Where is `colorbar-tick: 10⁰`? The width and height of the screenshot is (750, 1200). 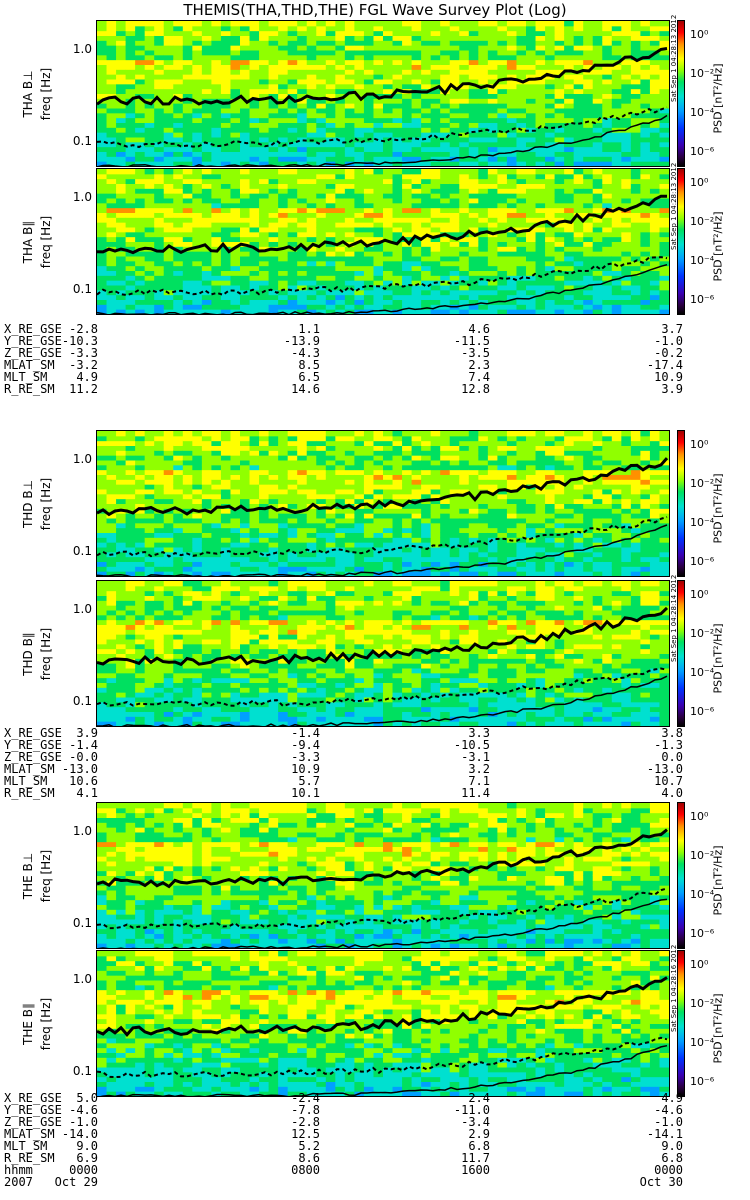 colorbar-tick: 10⁰ is located at coordinates (699, 34).